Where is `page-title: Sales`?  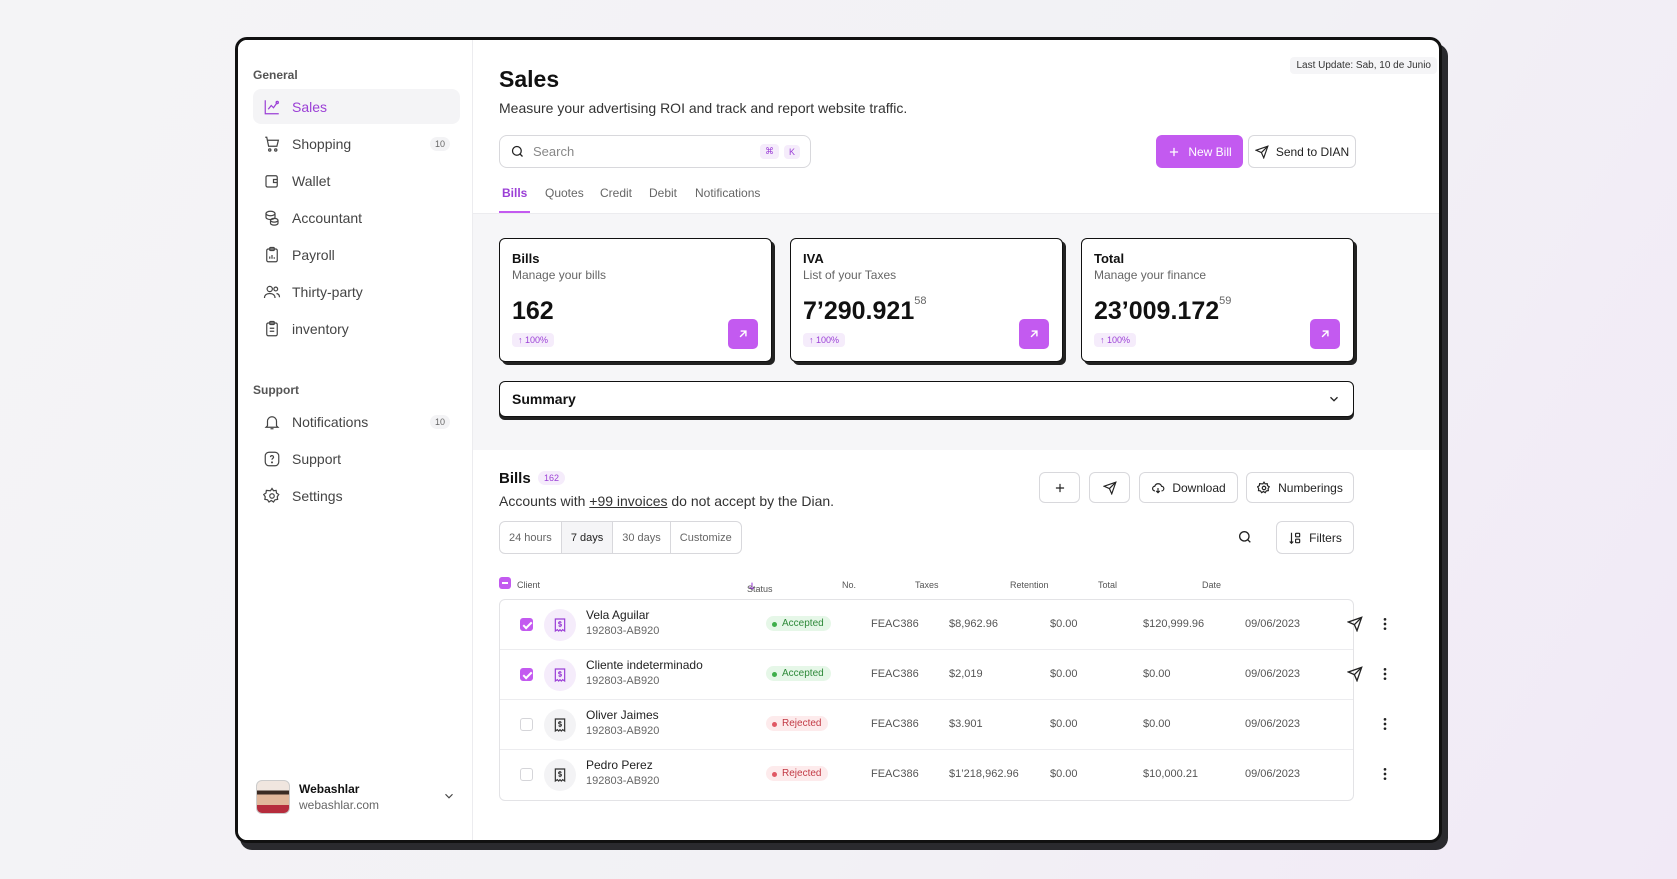
page-title: Sales is located at coordinates (529, 79).